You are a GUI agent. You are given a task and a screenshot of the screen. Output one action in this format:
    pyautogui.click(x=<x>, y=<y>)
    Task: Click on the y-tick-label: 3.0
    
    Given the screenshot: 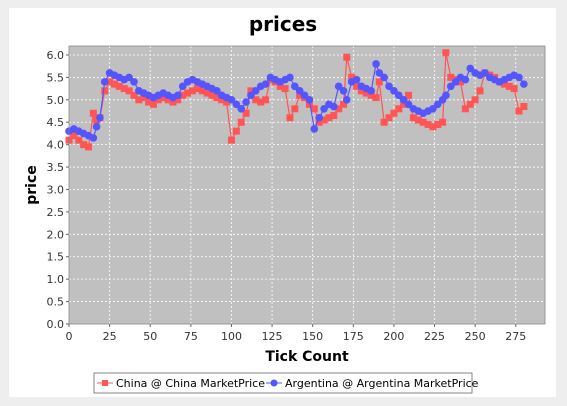 What is the action you would take?
    pyautogui.click(x=56, y=189)
    